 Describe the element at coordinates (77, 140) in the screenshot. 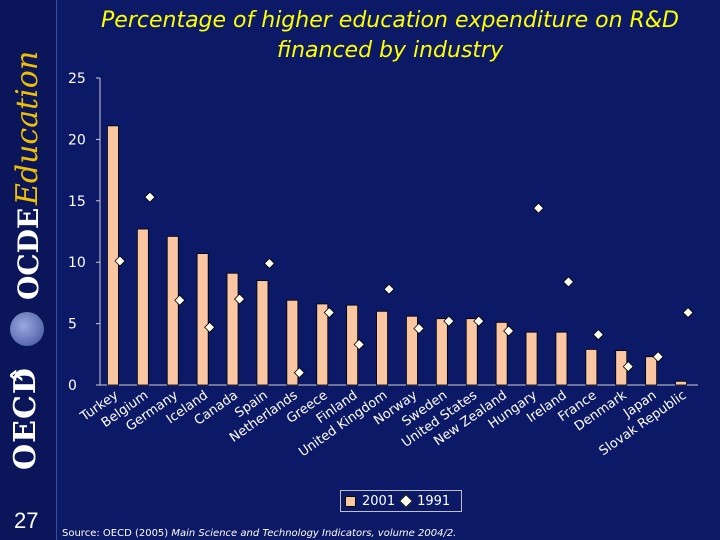

I see `y-tick-label: 20` at that location.